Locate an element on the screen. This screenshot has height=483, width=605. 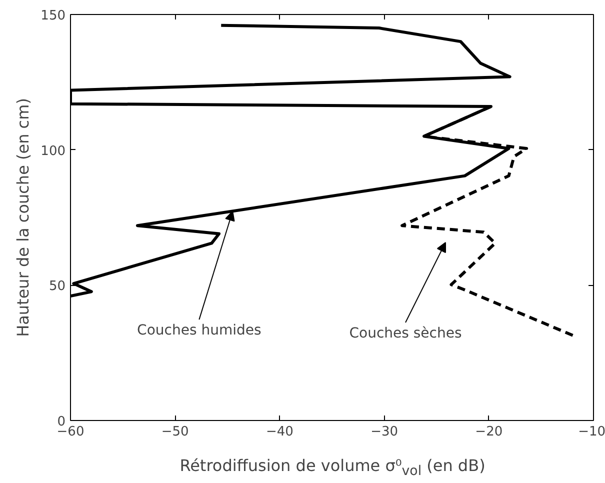
y-axis-title: Hauteur de la couche (en cm) is located at coordinates (23, 217).